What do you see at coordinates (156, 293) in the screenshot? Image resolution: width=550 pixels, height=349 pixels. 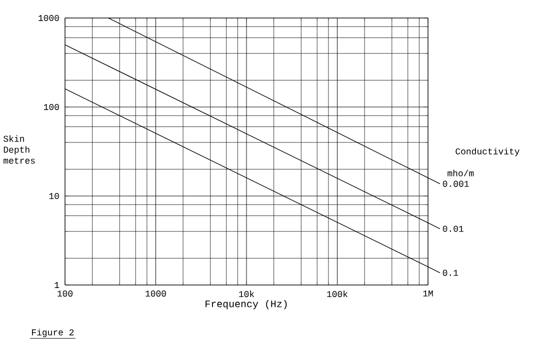 I see `x-tick-label: 1000` at bounding box center [156, 293].